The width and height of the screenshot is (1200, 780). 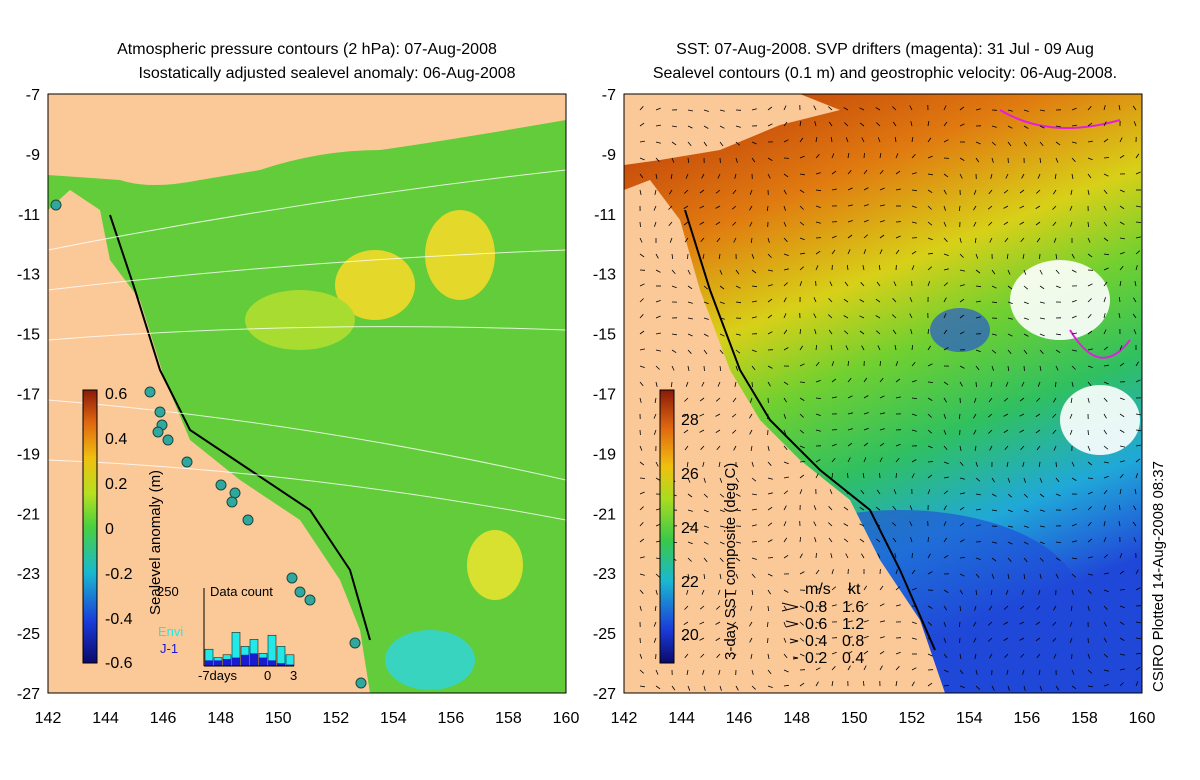 I want to click on velocity-legend-arrow, so click(x=794, y=641).